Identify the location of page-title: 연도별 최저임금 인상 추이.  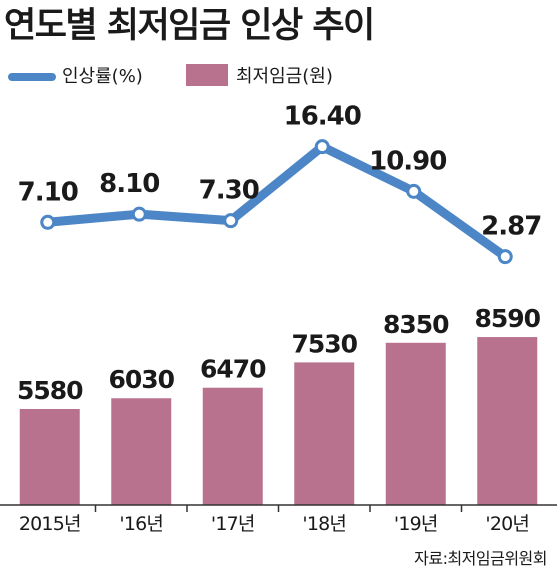
(189, 26).